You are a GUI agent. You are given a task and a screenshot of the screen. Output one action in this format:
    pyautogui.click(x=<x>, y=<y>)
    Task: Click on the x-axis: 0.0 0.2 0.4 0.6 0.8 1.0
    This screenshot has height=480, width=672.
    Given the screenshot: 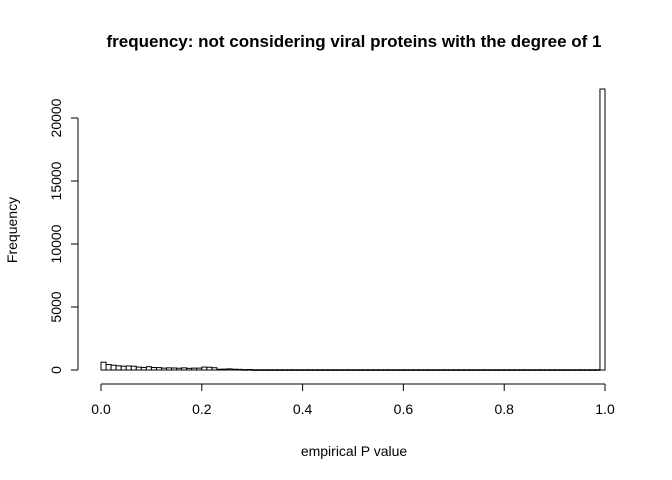 What is the action you would take?
    pyautogui.click(x=353, y=400)
    